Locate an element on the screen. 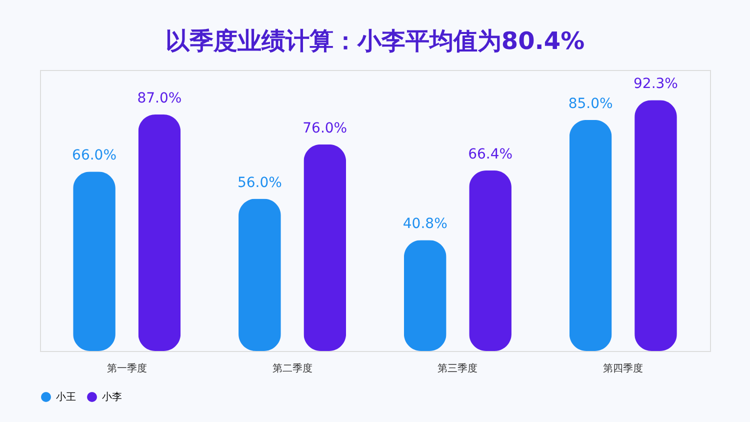 The height and width of the screenshot is (422, 750). data-label: 92.3% is located at coordinates (655, 84).